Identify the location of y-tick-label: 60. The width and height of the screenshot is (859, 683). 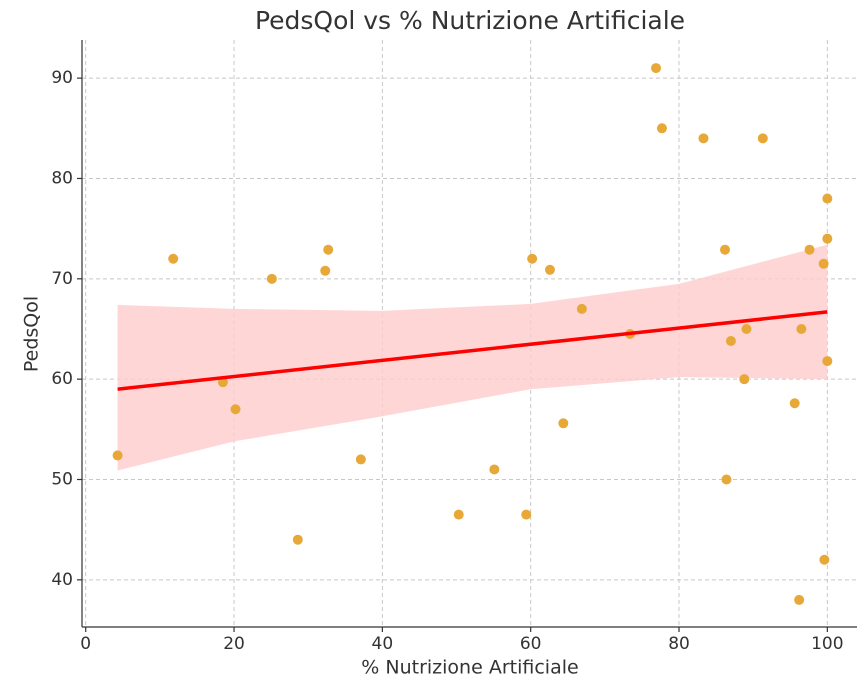
(62, 379).